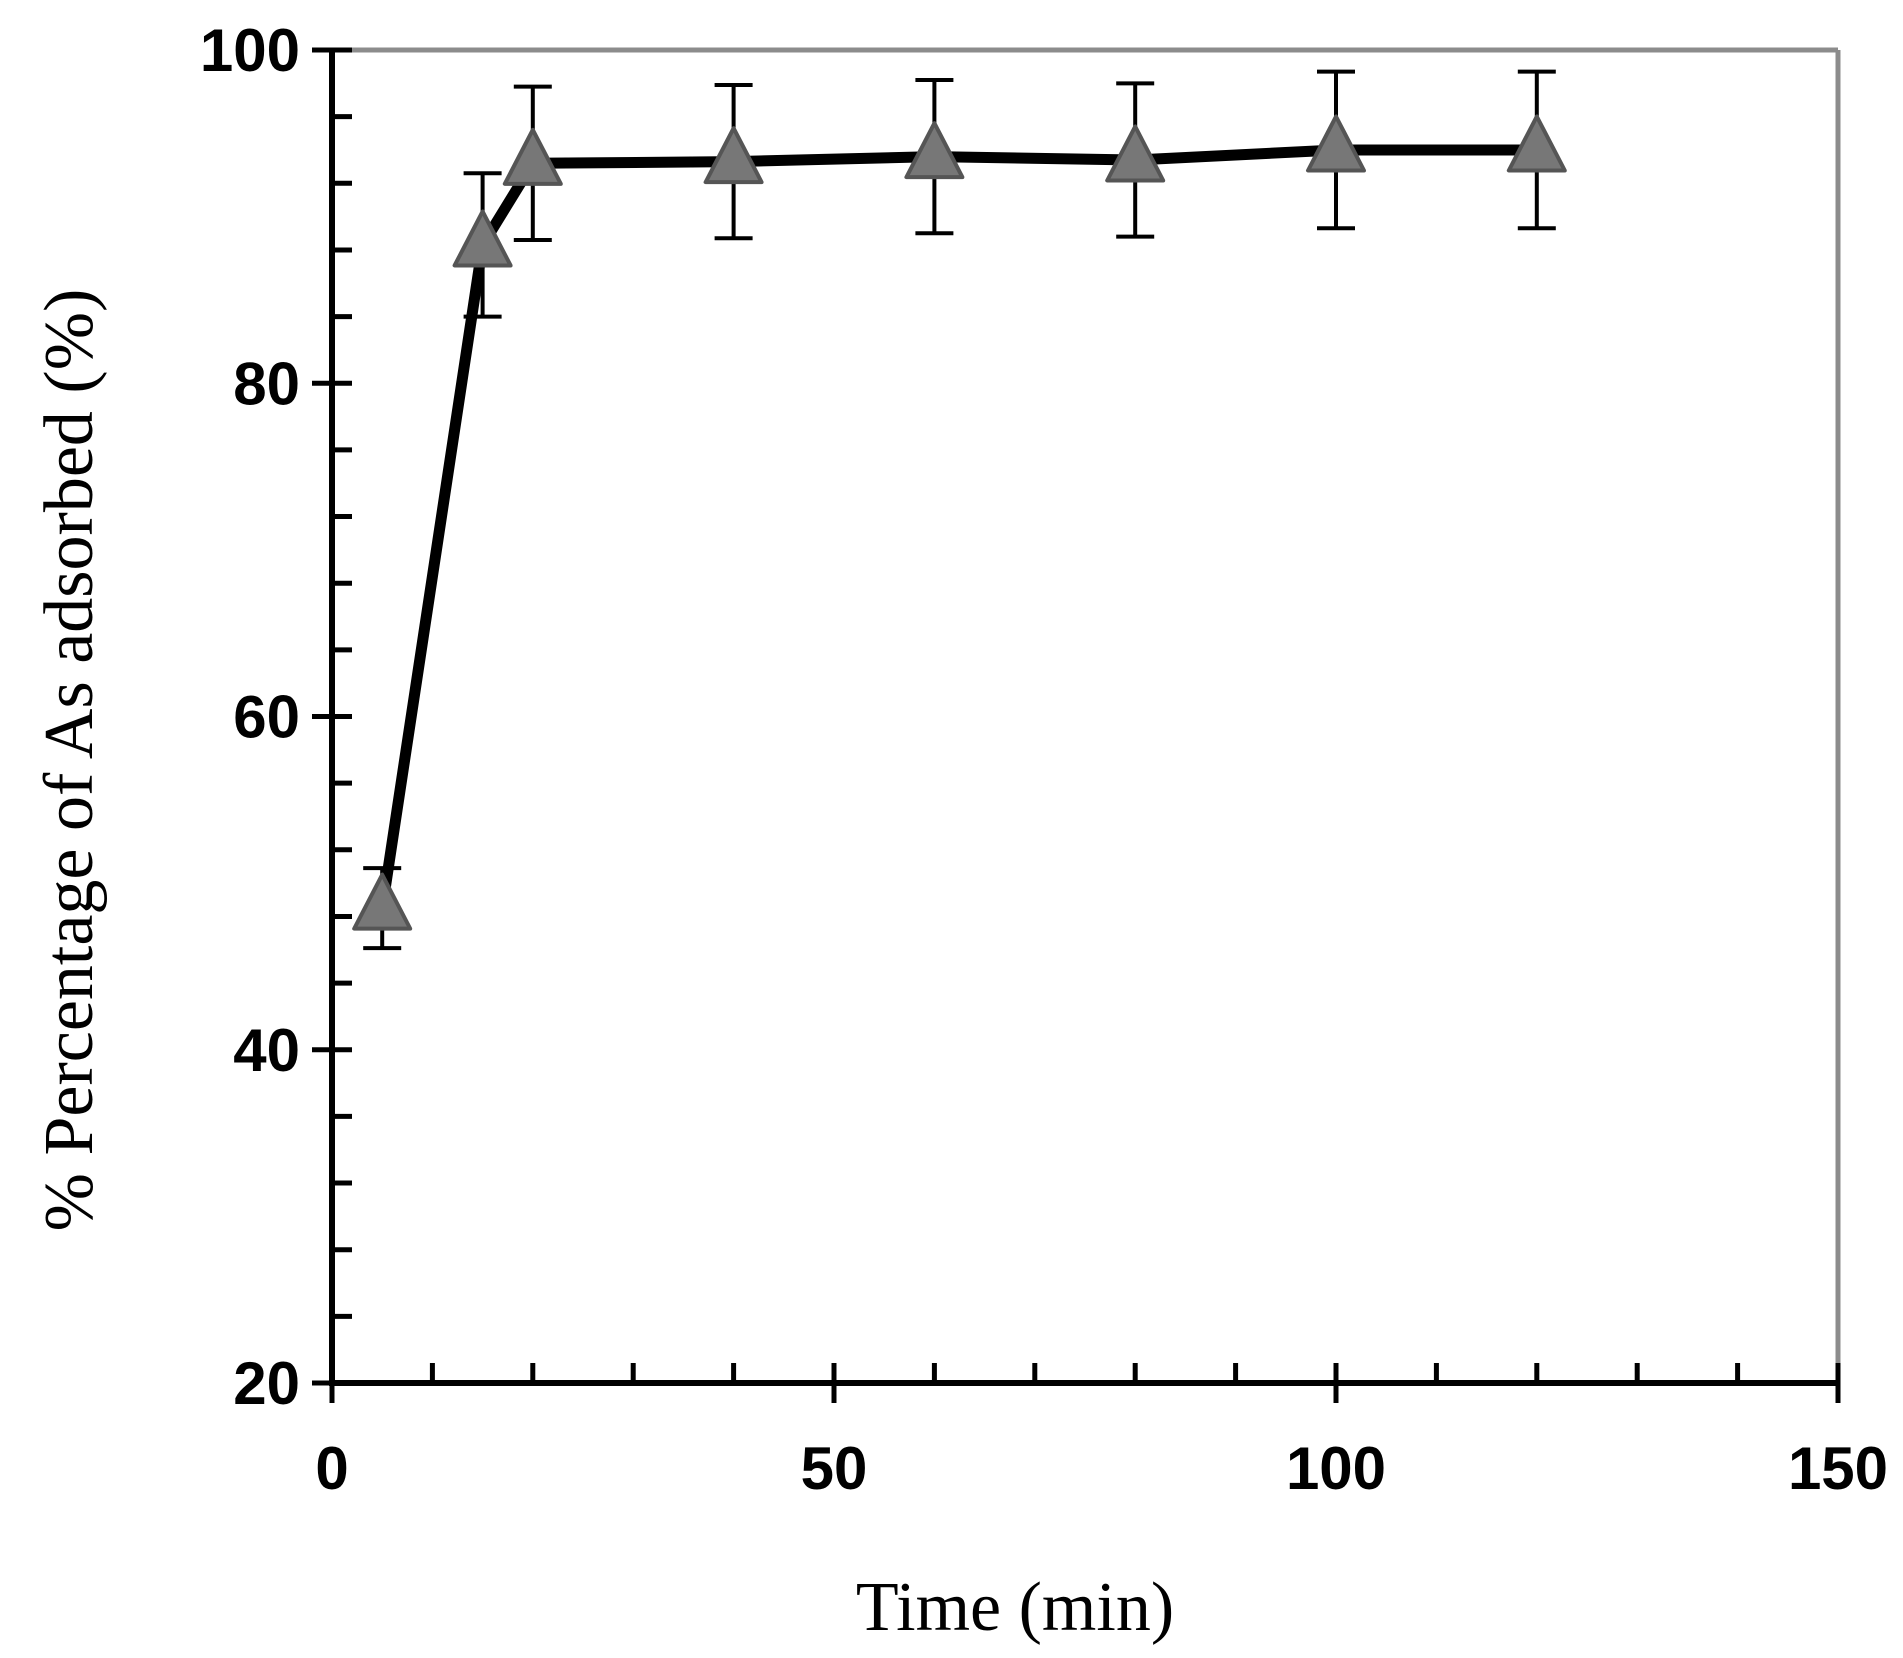  I want to click on x-tick-label: 50, so click(834, 1468).